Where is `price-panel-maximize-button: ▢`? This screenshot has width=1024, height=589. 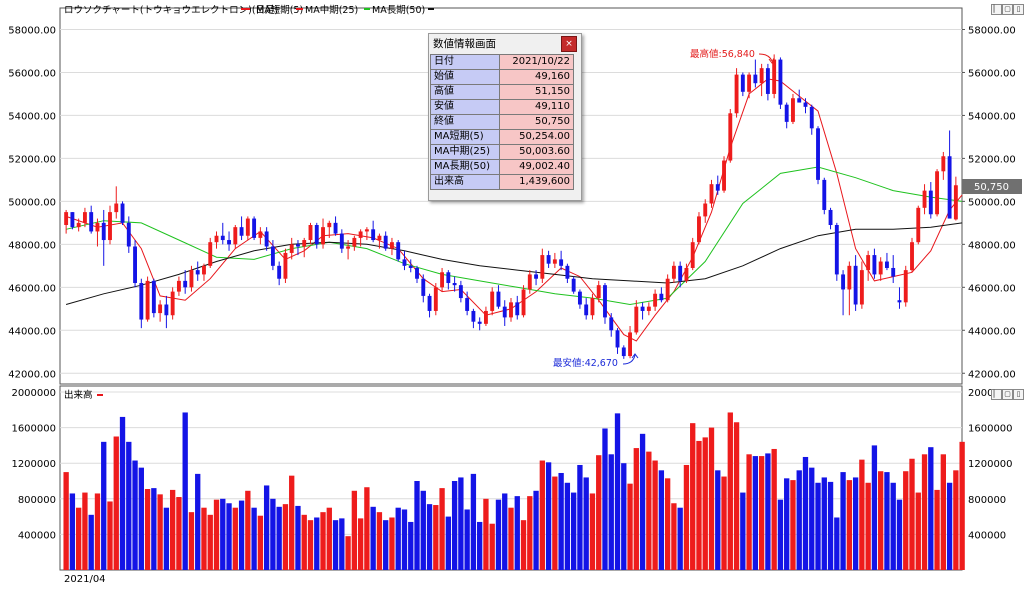
price-panel-maximize-button: ▢ is located at coordinates (1007, 9).